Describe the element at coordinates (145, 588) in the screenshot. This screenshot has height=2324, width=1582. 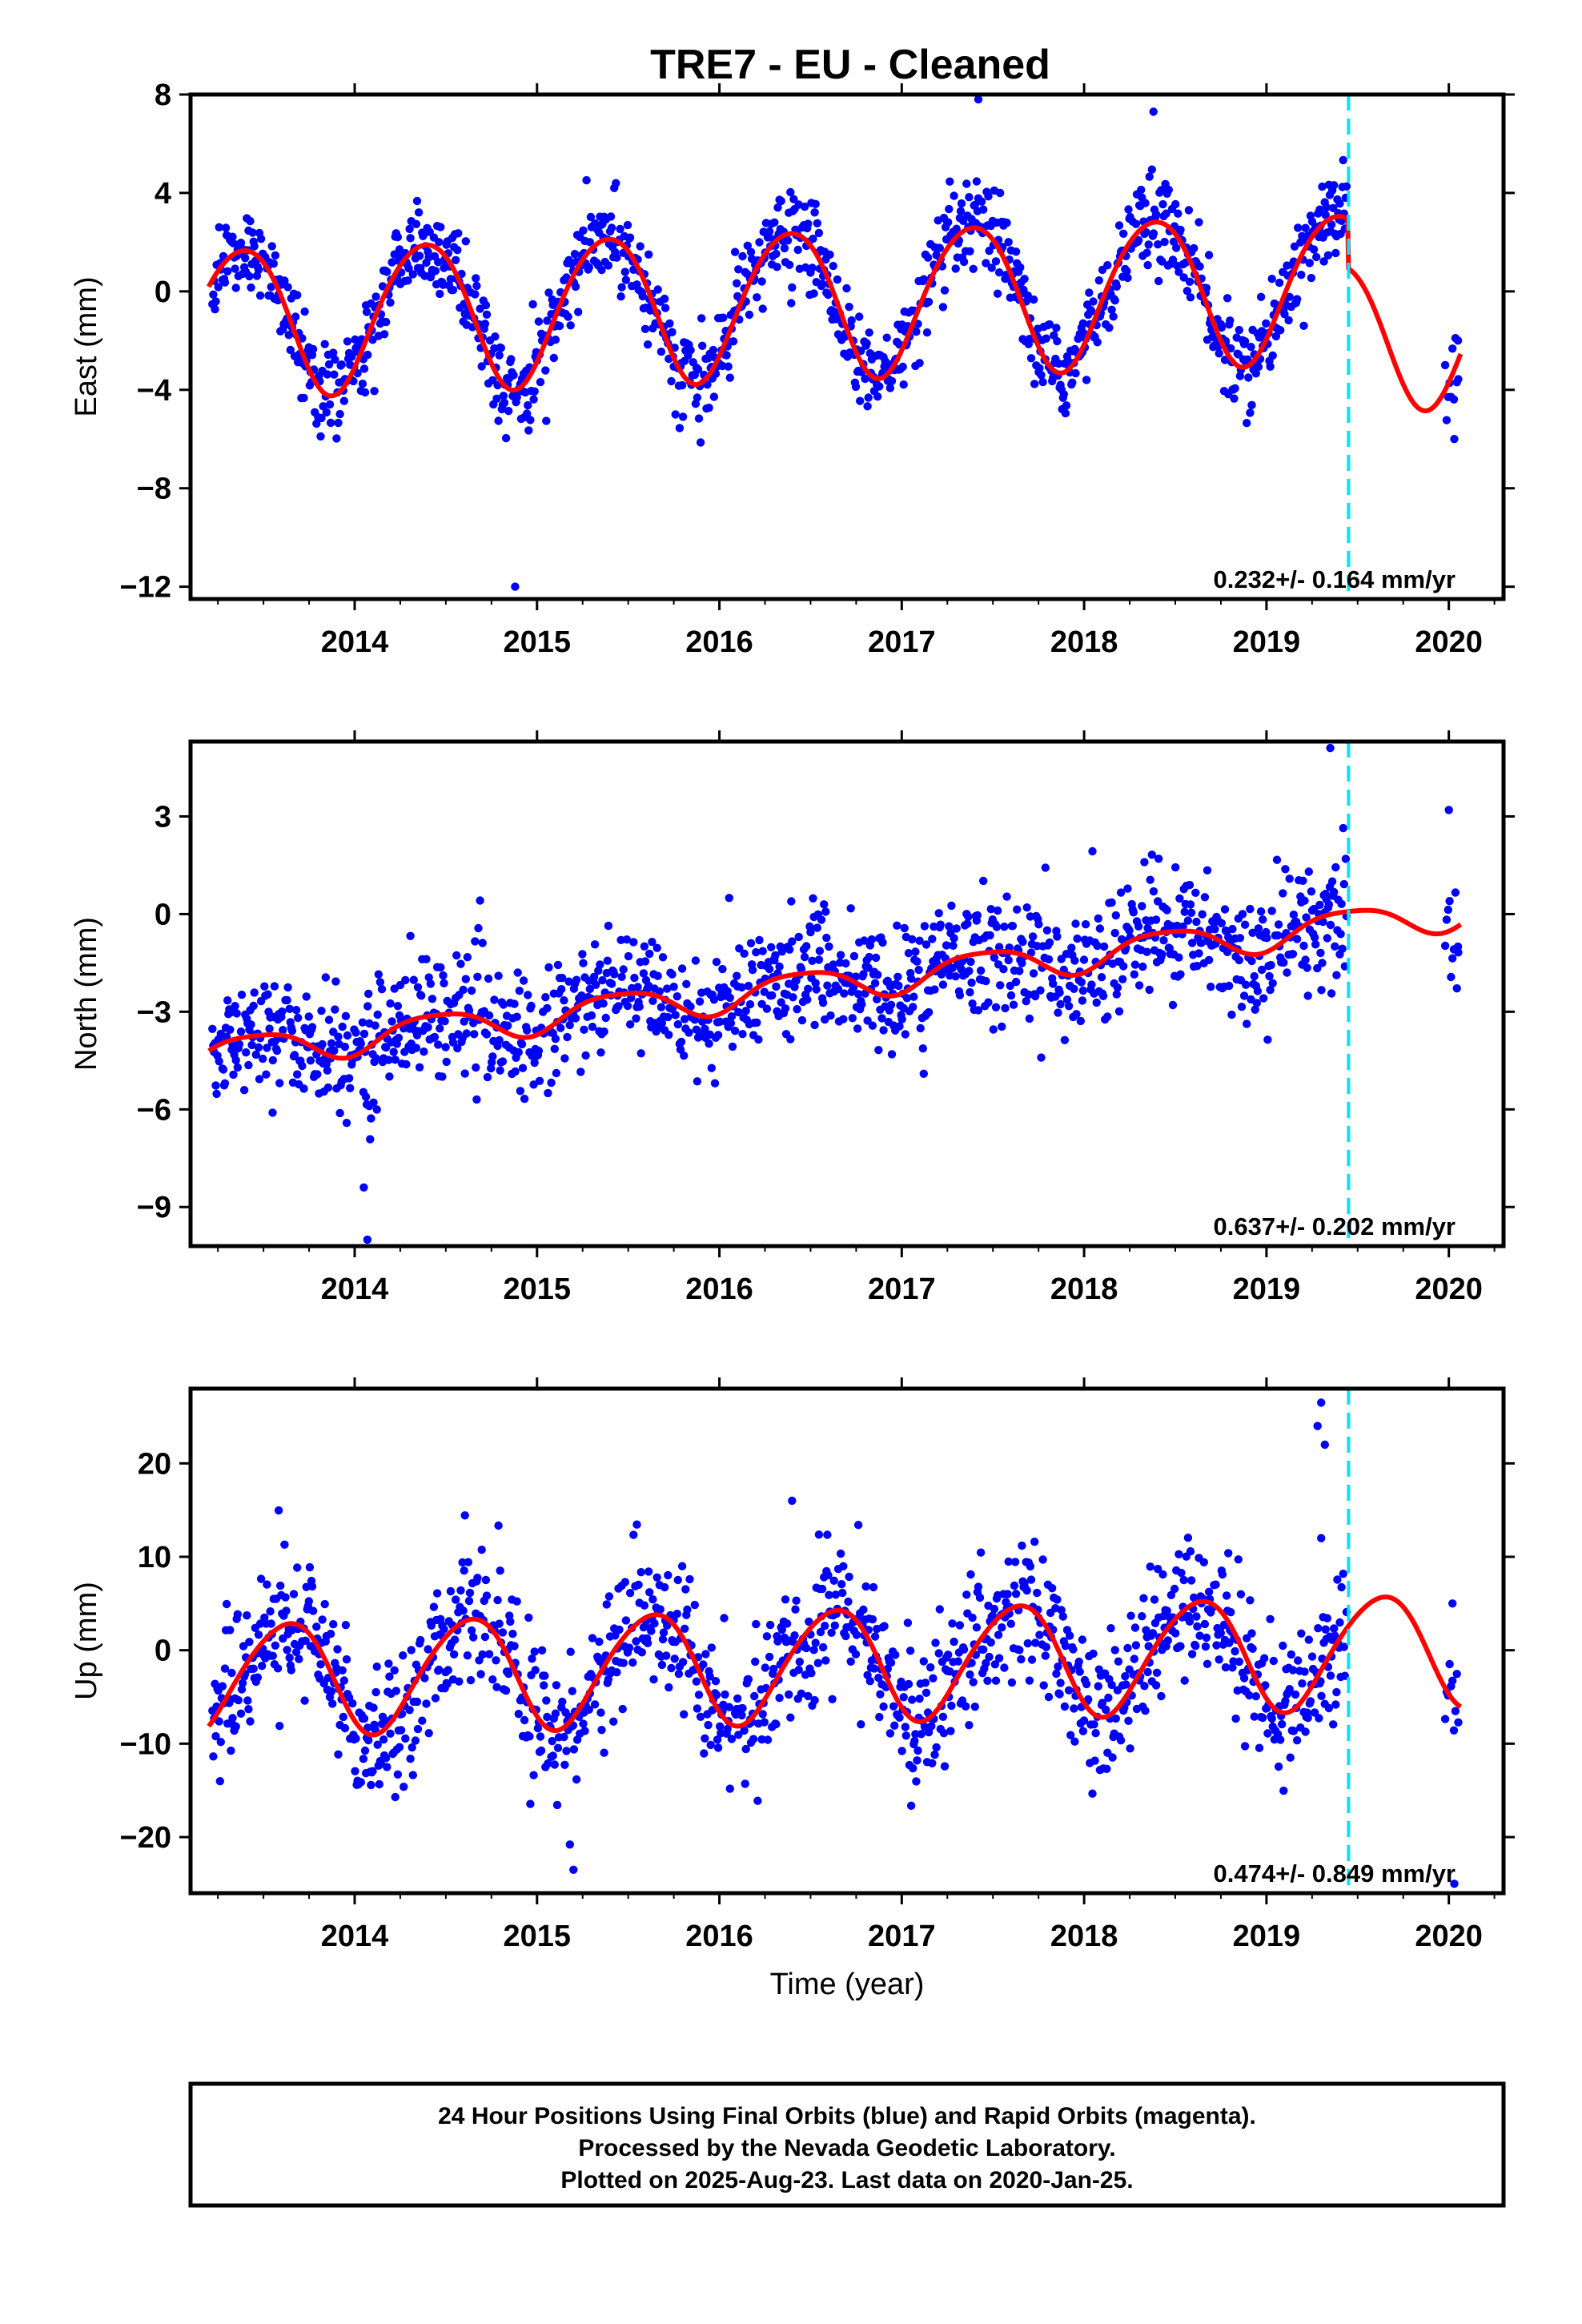
I see `y-tick-label: −12` at that location.